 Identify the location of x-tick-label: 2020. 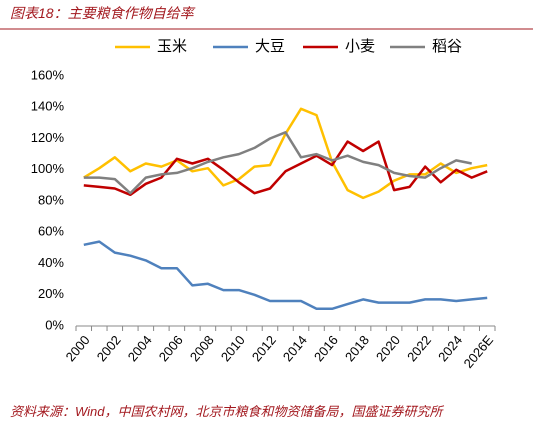
(388, 348).